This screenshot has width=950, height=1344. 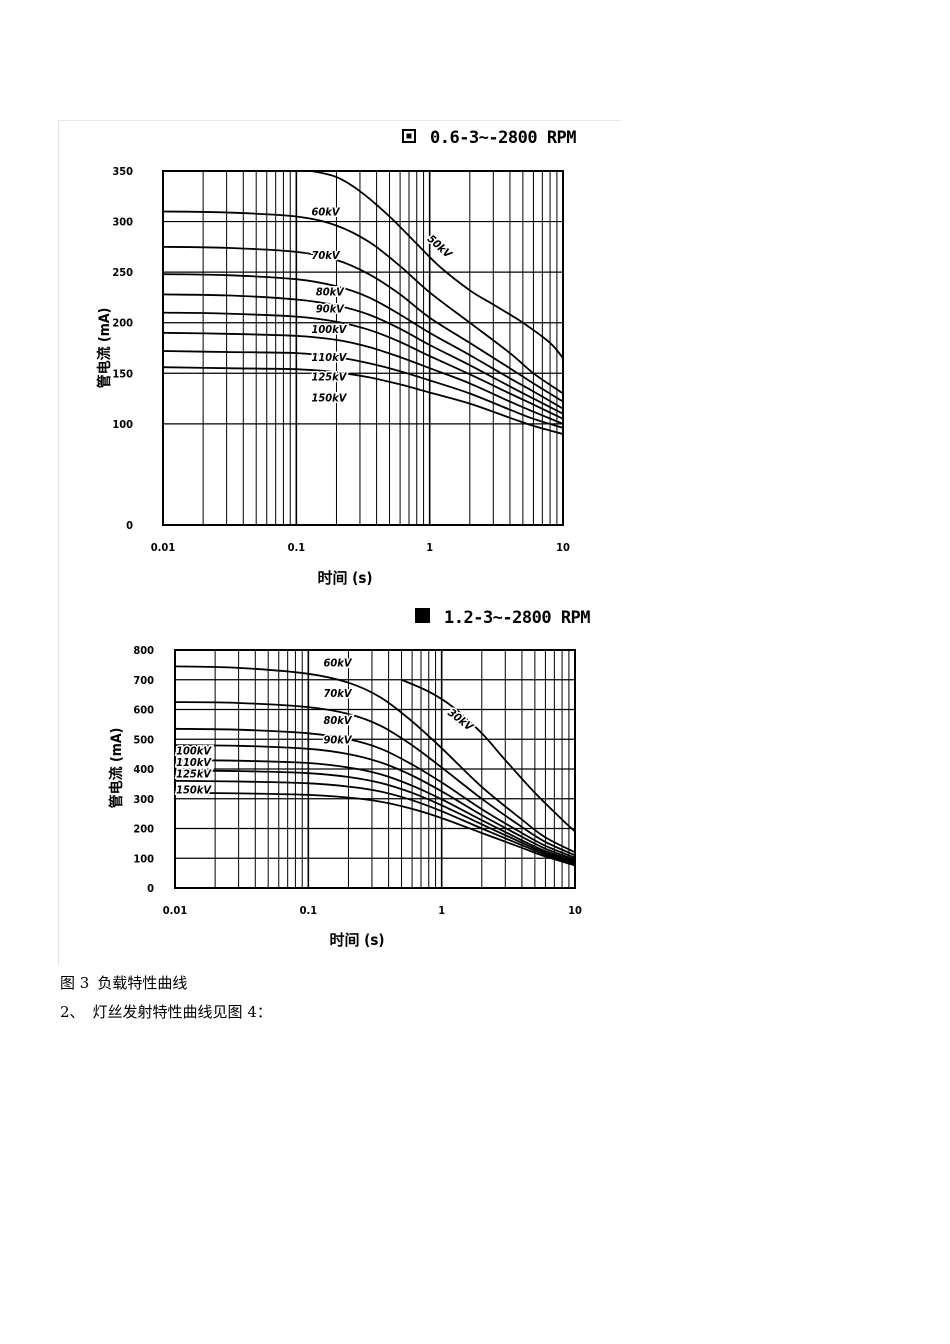 I want to click on y-tick-label: 150, so click(x=122, y=373).